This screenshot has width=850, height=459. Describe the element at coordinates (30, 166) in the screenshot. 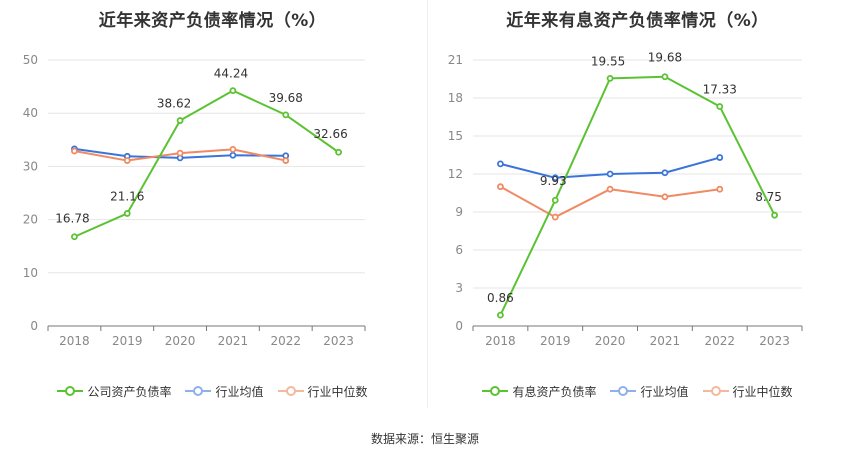

I see `y-tick-label: 30` at that location.